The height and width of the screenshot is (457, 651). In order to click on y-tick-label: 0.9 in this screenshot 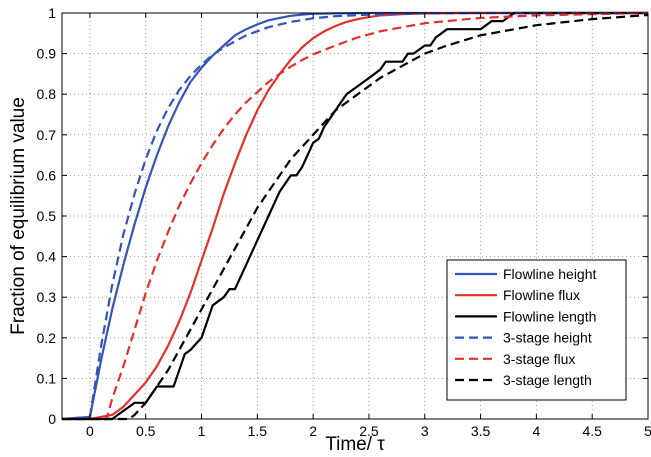, I will do `click(47, 54)`.